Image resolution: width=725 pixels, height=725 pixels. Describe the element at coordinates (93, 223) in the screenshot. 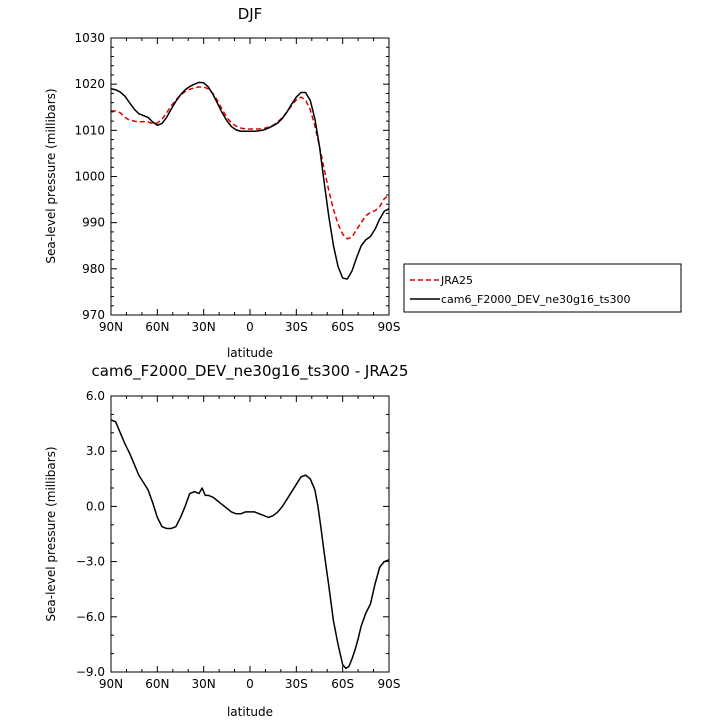

I see `top-y-tick-label: 990` at that location.